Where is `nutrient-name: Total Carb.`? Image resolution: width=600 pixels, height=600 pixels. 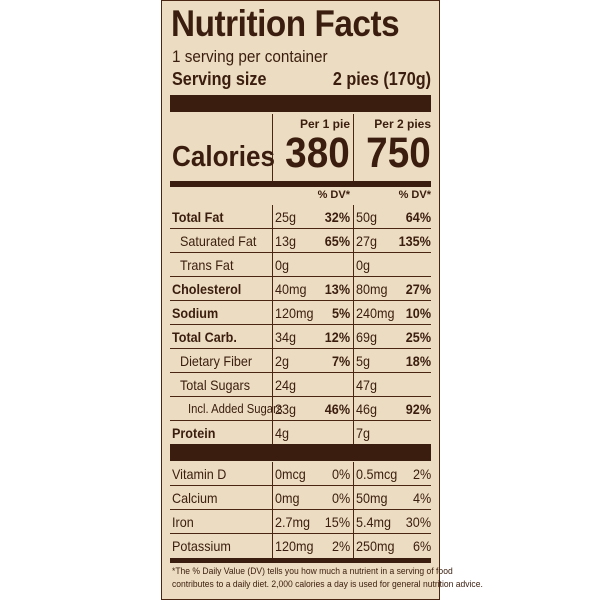
nutrient-name: Total Carb. is located at coordinates (204, 337).